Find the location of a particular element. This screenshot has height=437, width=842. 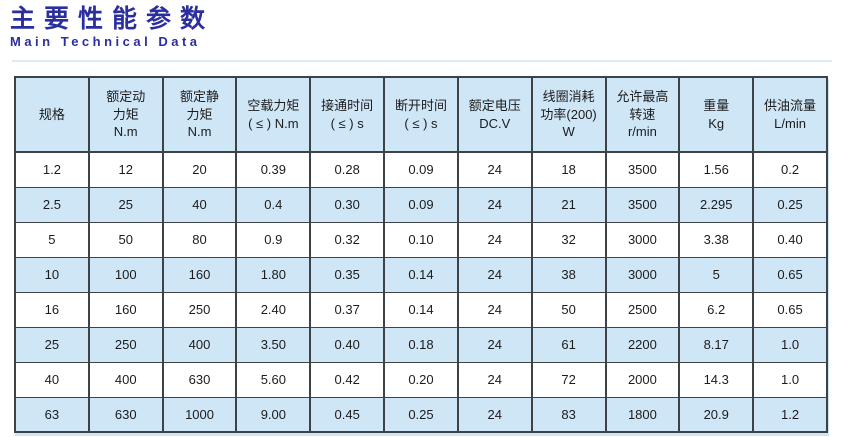

table-cell: 1800 is located at coordinates (642, 414).